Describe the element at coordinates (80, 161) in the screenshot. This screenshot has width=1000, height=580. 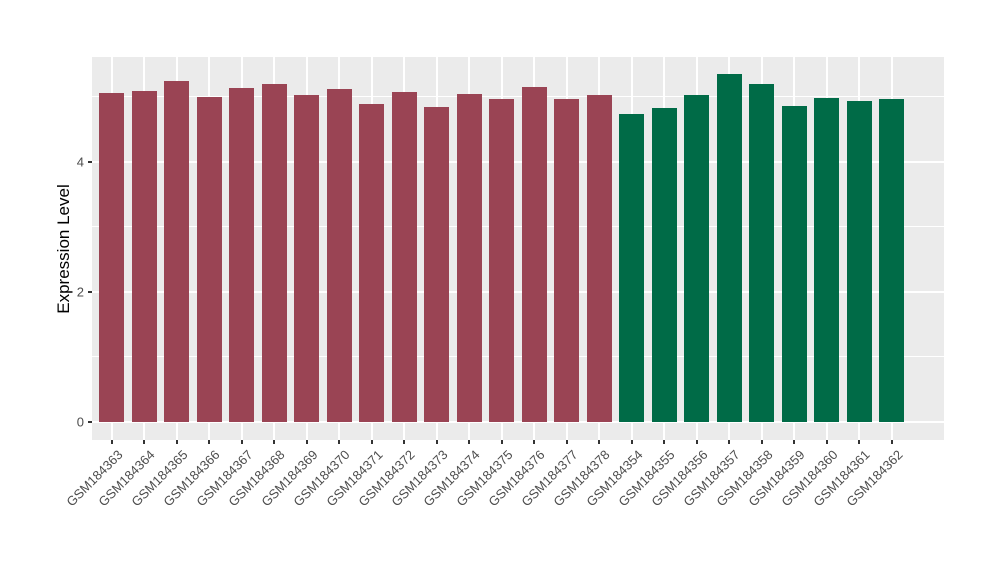
I see `y-axis-tick-label: 4` at that location.